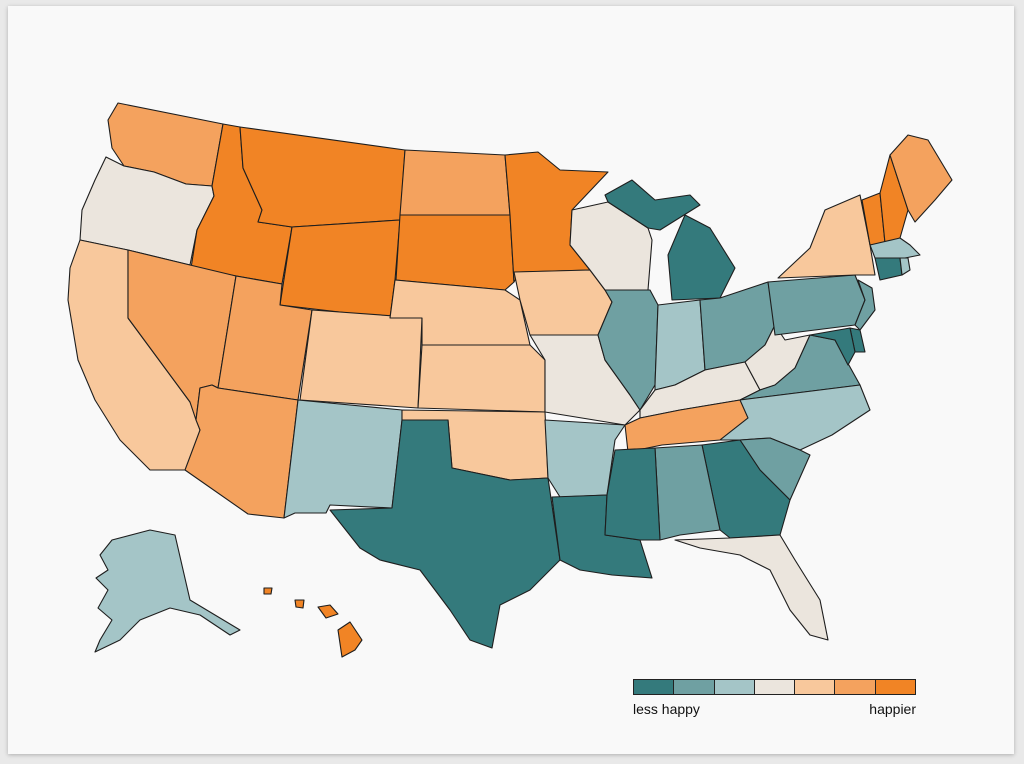 The height and width of the screenshot is (764, 1024). Describe the element at coordinates (826, 236) in the screenshot. I see `state-new-york` at that location.